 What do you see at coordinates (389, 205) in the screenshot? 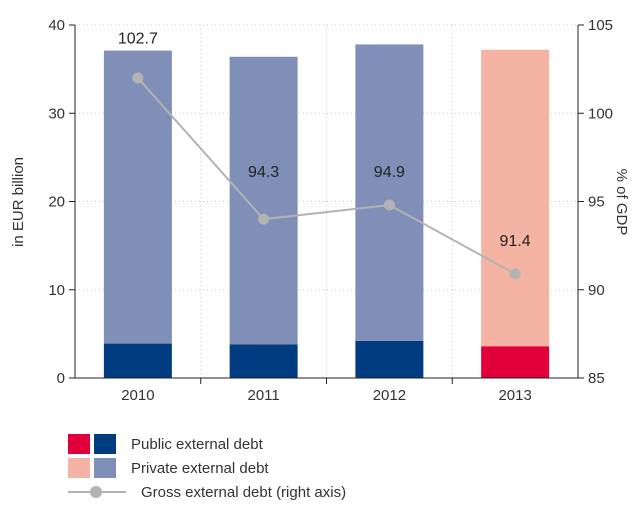
I see `gross-debt-point-2012` at bounding box center [389, 205].